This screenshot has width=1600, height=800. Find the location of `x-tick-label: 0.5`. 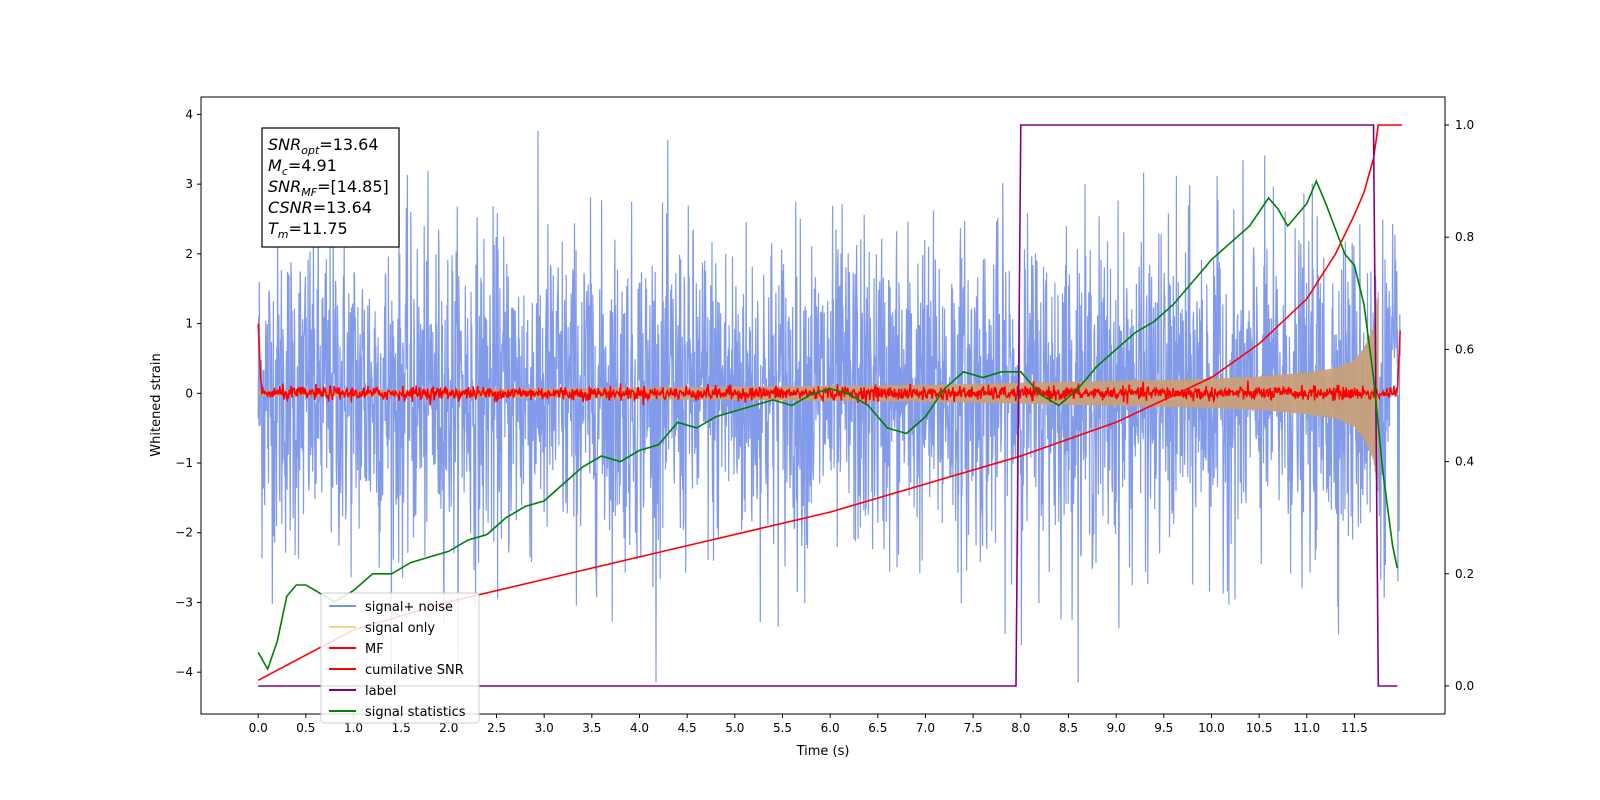

x-tick-label: 0.5 is located at coordinates (305, 728).